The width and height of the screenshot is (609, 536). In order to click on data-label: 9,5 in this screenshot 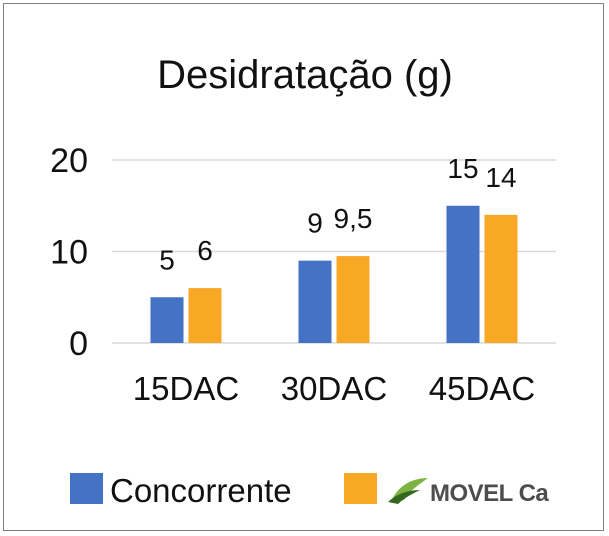, I will do `click(353, 218)`.